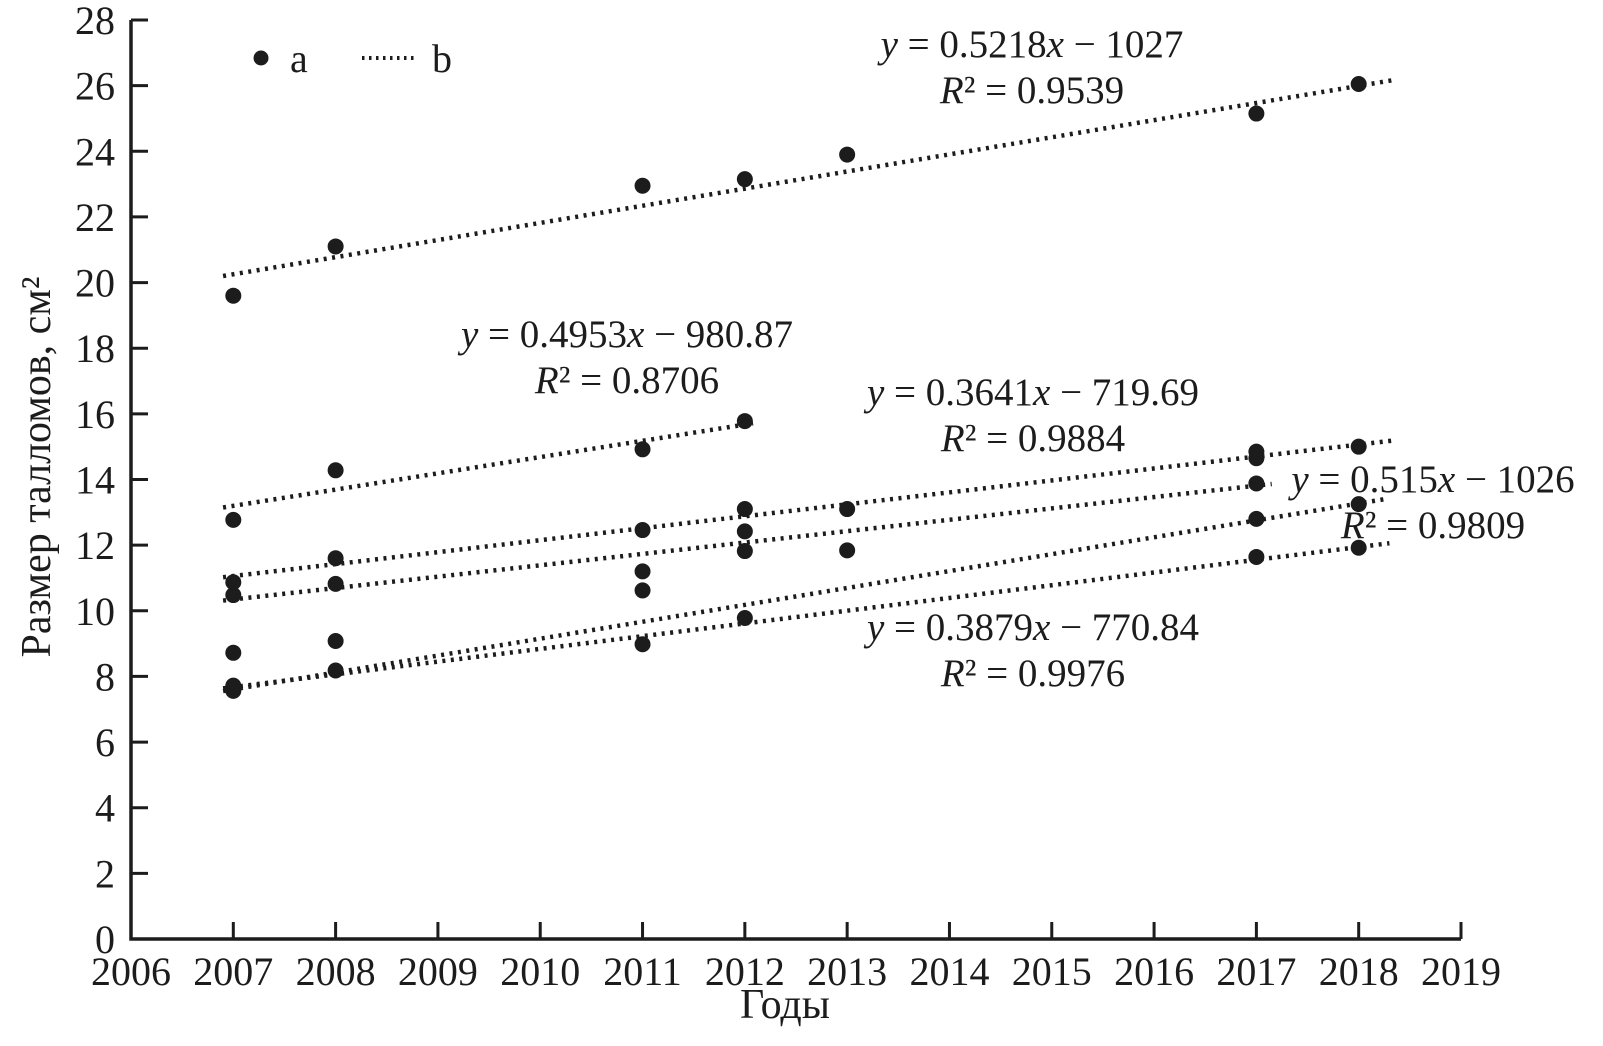  I want to click on x-tick-label: 2013, so click(847, 971).